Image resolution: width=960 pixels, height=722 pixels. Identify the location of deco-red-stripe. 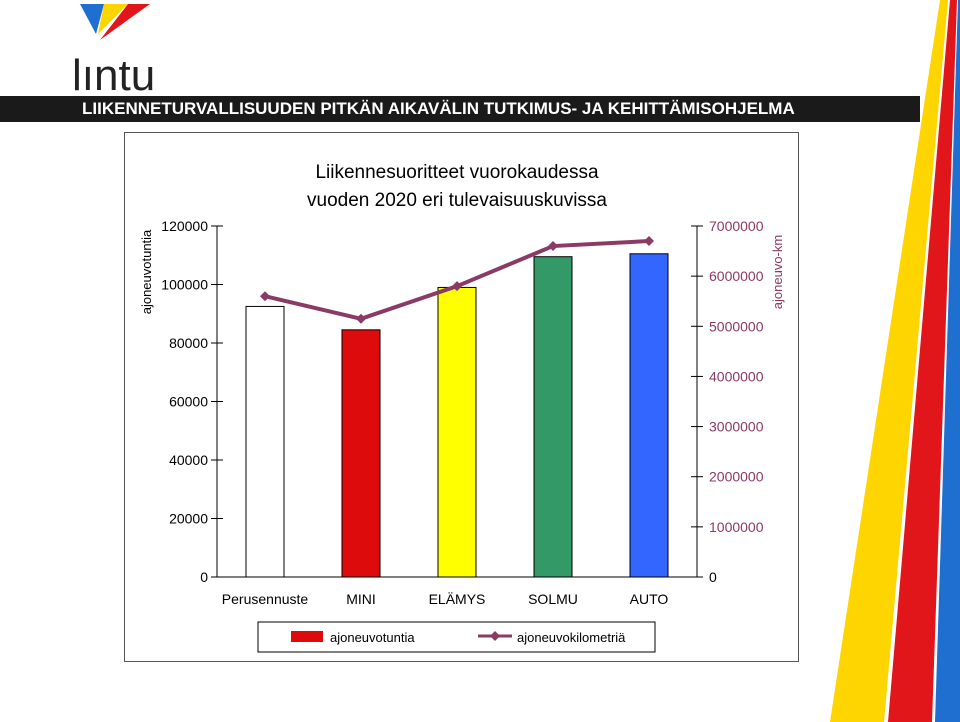
(922, 361).